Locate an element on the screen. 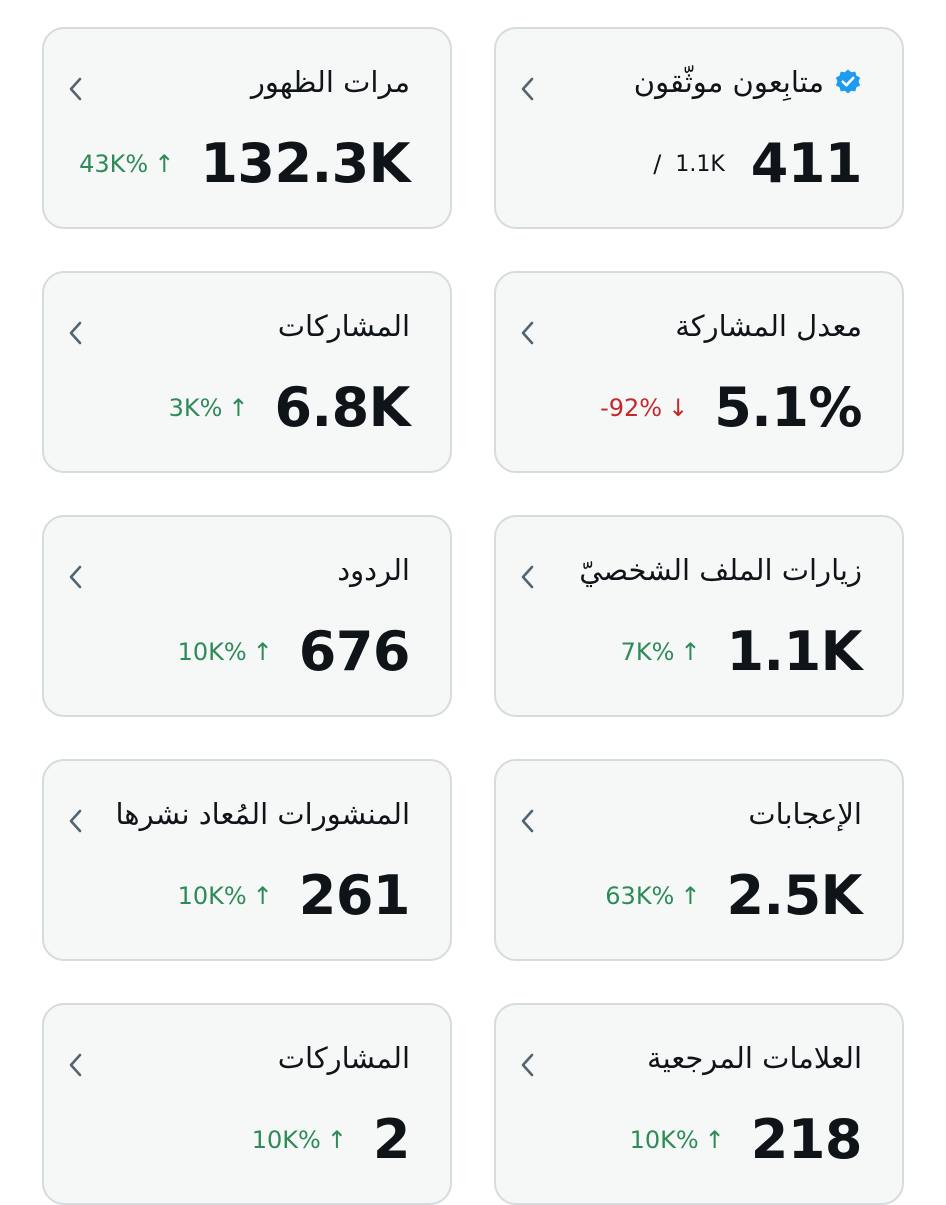 This screenshot has height=1205, width=946. metric-total: / 1.1K is located at coordinates (689, 164).